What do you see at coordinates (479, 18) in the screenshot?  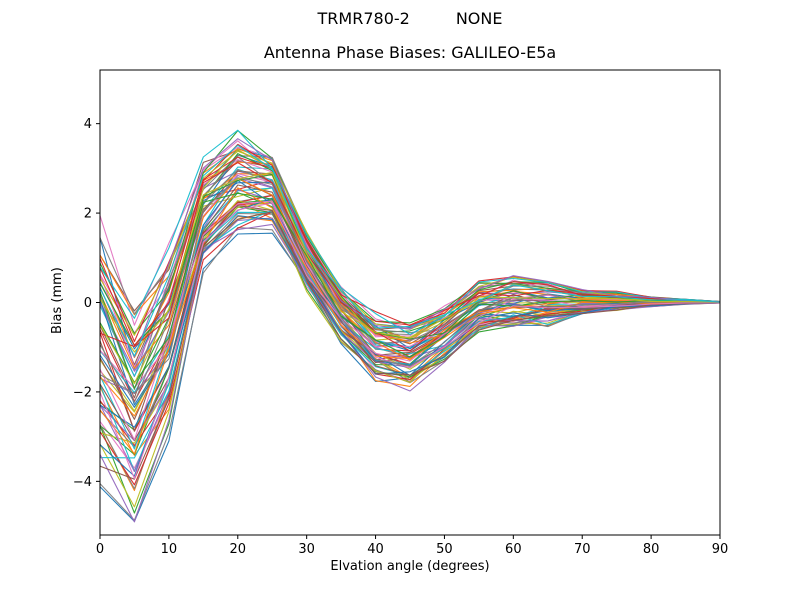 I see `suptitle-mode: NONE` at bounding box center [479, 18].